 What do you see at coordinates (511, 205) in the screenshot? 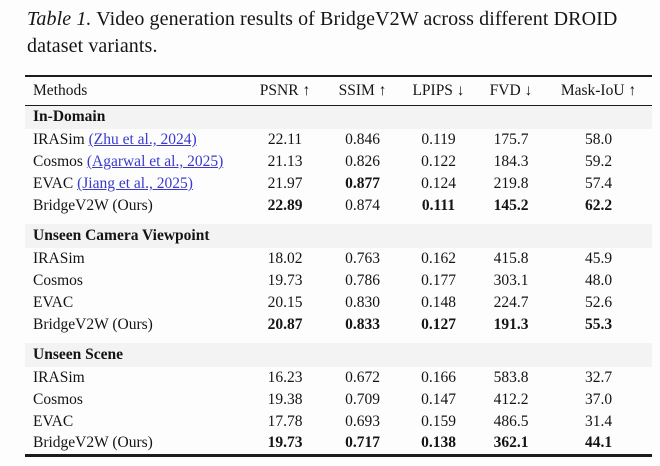
I see `fvd-value: 145.2` at bounding box center [511, 205].